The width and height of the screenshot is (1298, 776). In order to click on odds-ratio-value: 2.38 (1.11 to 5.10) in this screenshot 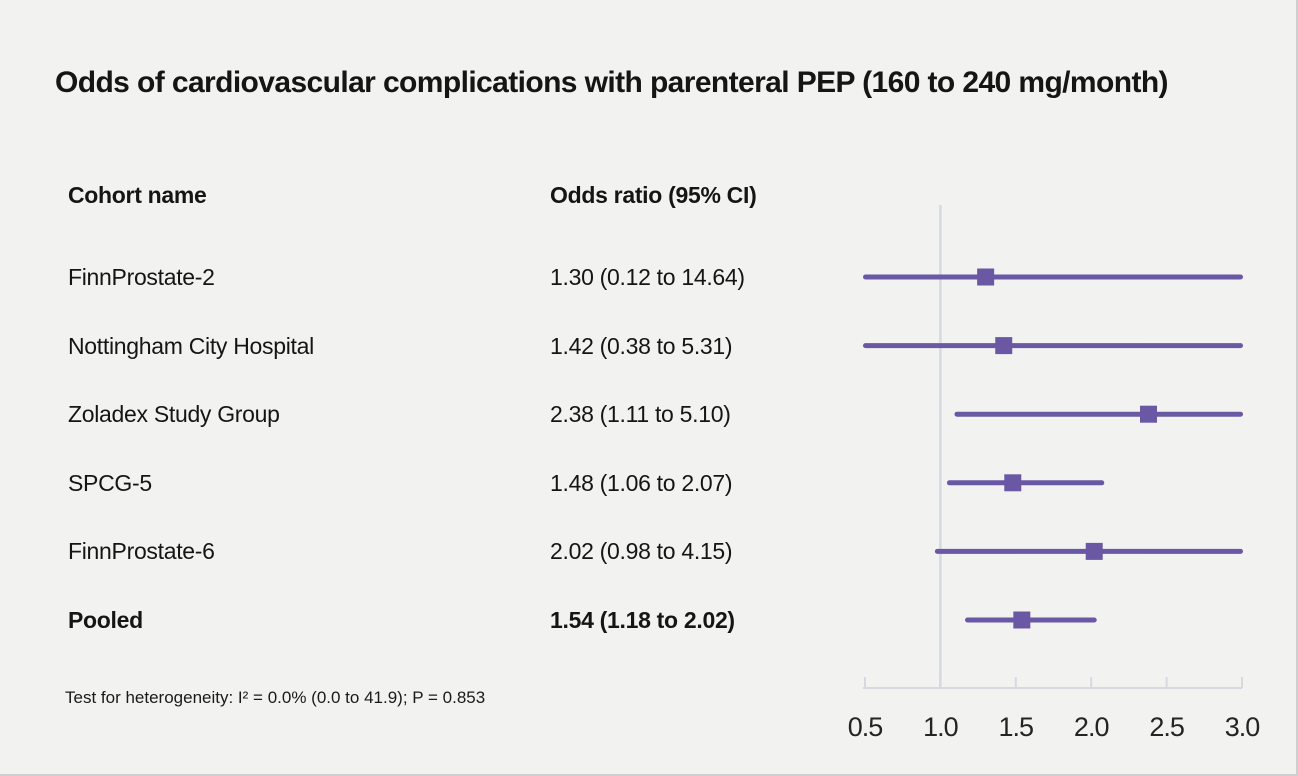, I will do `click(640, 414)`.